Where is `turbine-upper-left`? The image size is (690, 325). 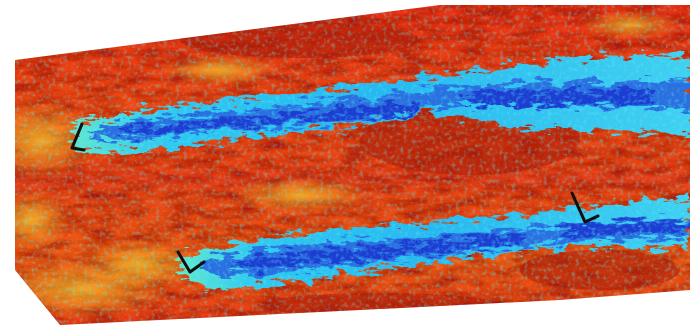
turbine-upper-left is located at coordinates (78, 137).